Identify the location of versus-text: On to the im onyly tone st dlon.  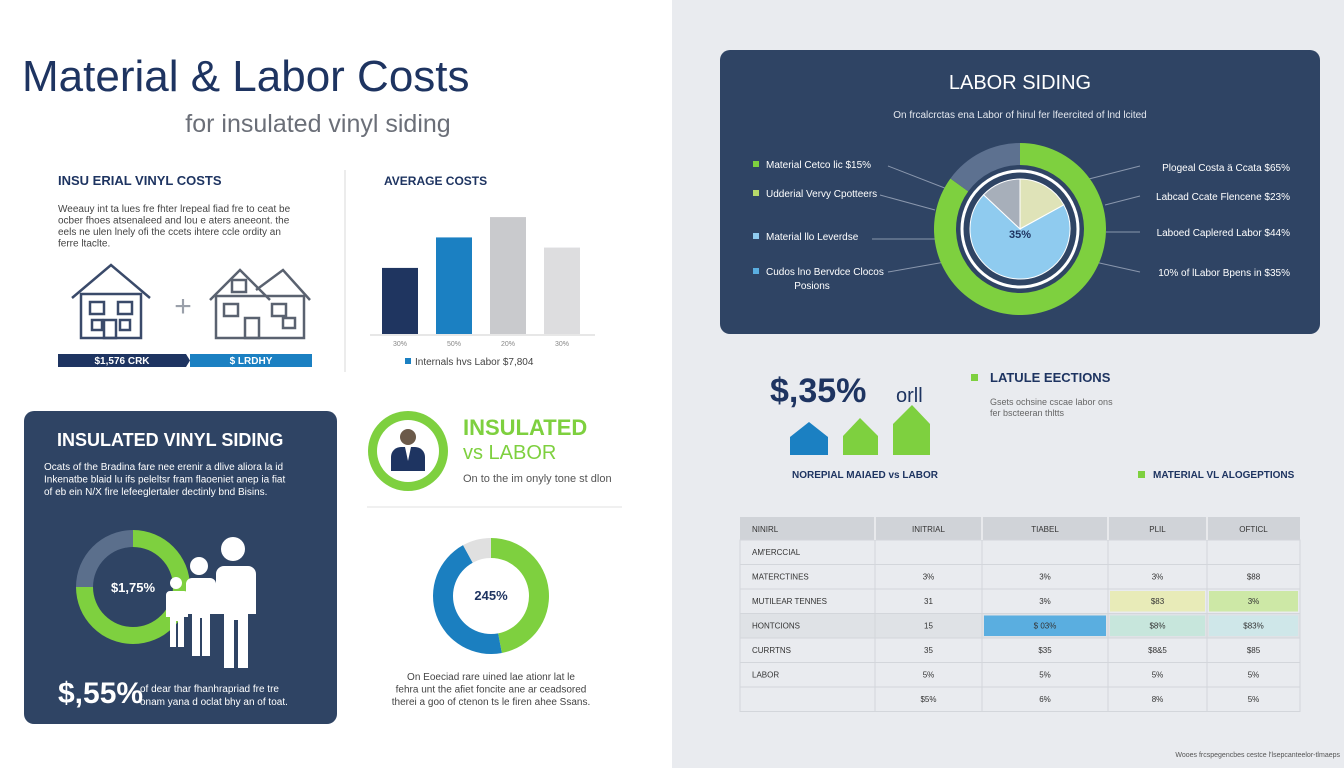
(537, 479).